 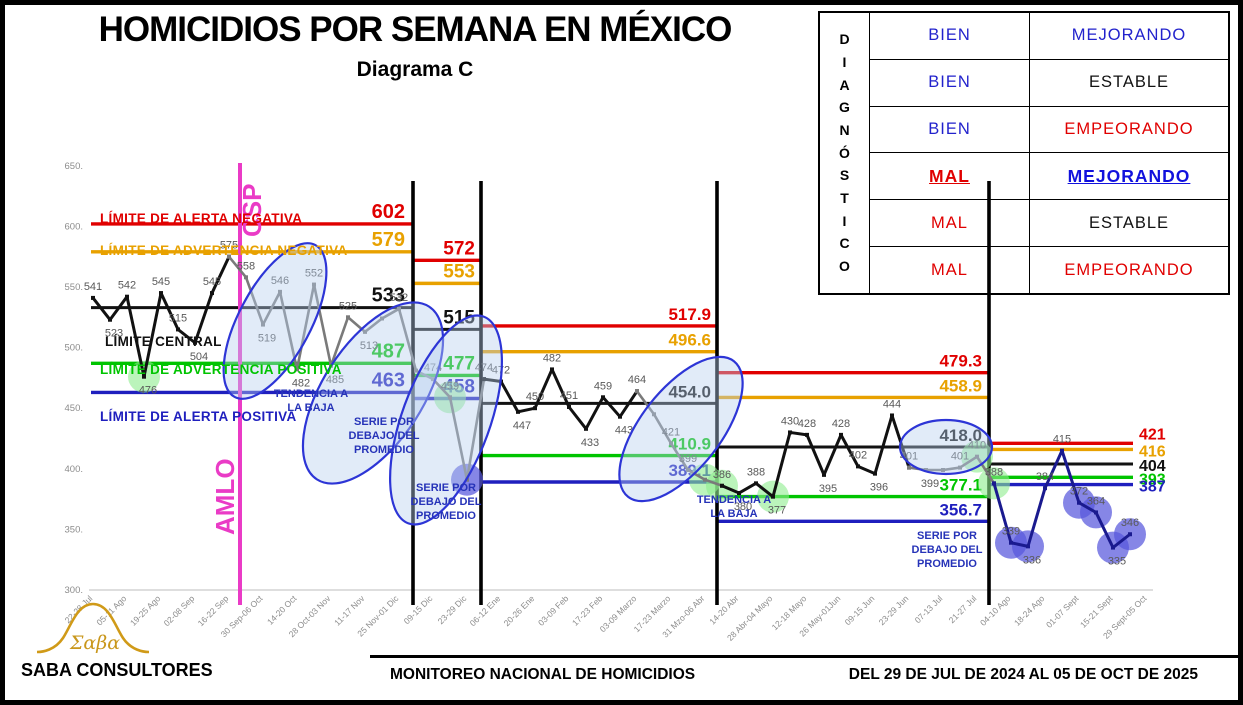 I want to click on point-value-label: 476, so click(x=148, y=391).